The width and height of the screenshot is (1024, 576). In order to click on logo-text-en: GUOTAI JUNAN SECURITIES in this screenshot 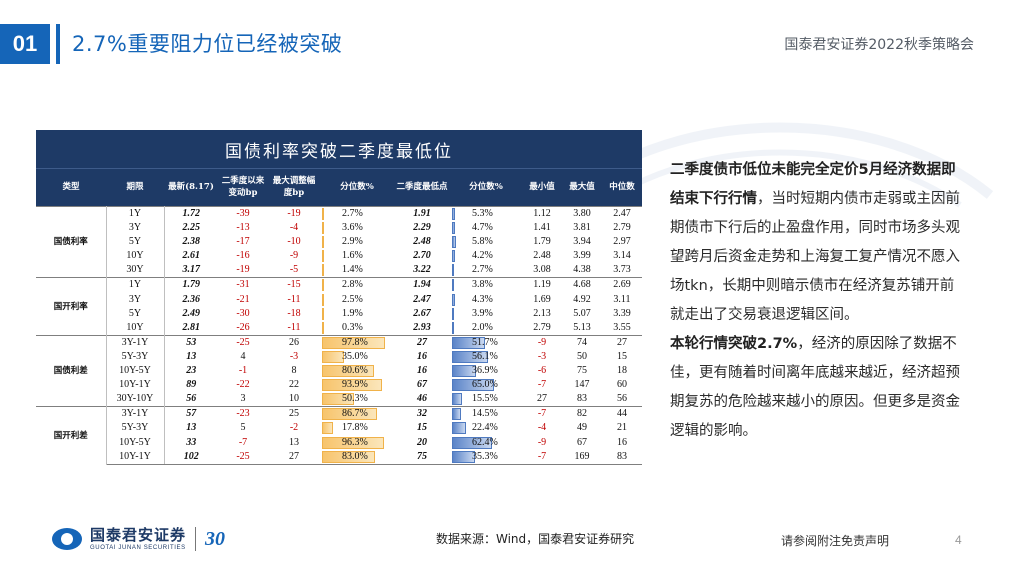, I will do `click(138, 547)`.